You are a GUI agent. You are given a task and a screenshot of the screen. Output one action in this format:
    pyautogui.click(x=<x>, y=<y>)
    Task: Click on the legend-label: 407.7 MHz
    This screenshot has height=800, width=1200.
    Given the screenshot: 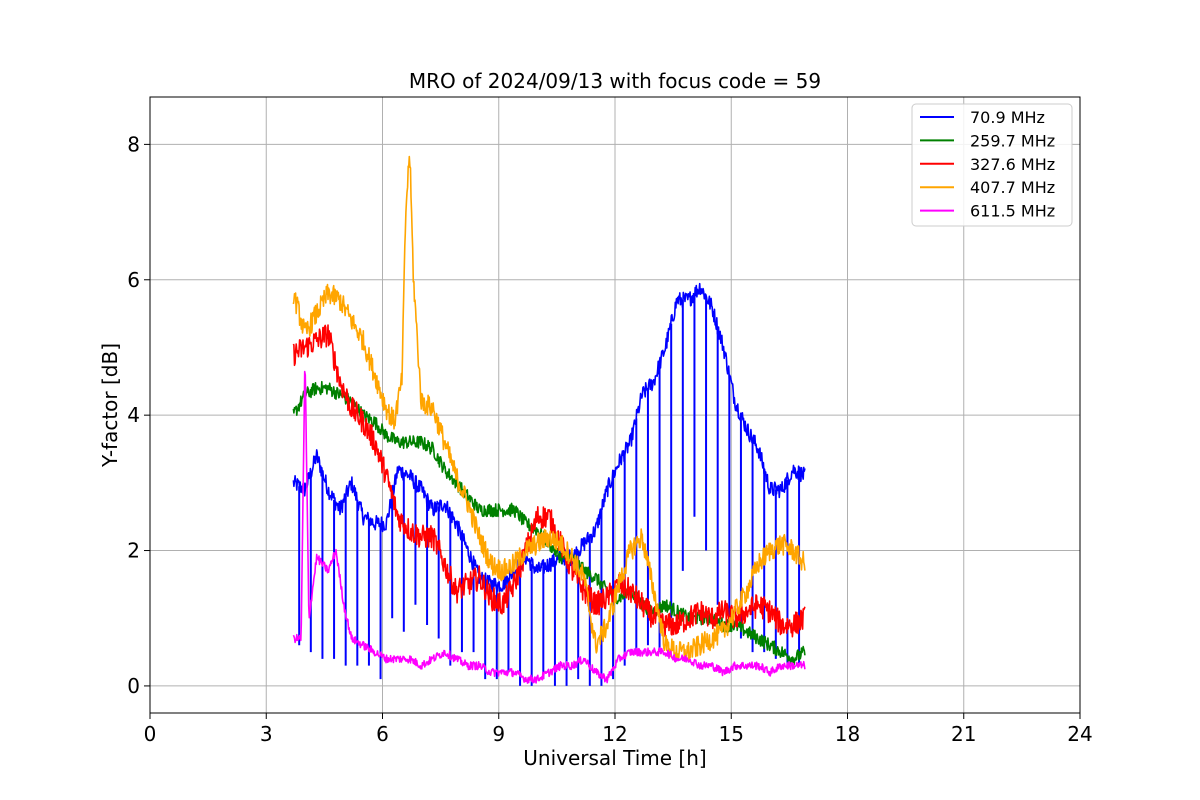 What is the action you would take?
    pyautogui.click(x=1012, y=187)
    